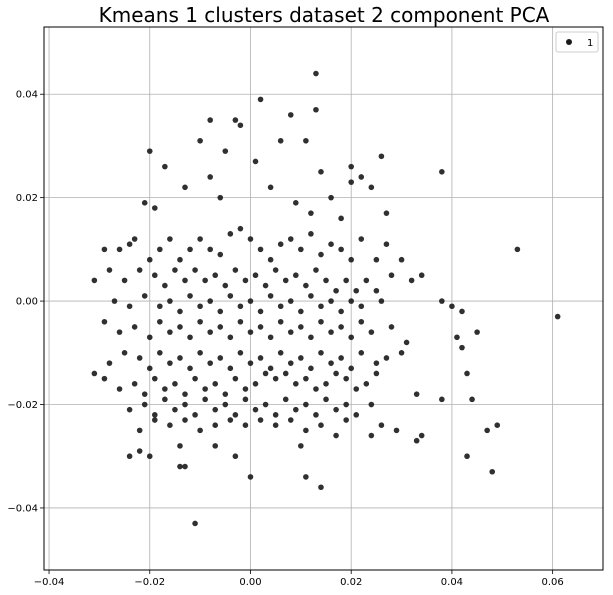 The height and width of the screenshot is (595, 613). Describe the element at coordinates (452, 582) in the screenshot. I see `x-tick-label: 0.04` at that location.